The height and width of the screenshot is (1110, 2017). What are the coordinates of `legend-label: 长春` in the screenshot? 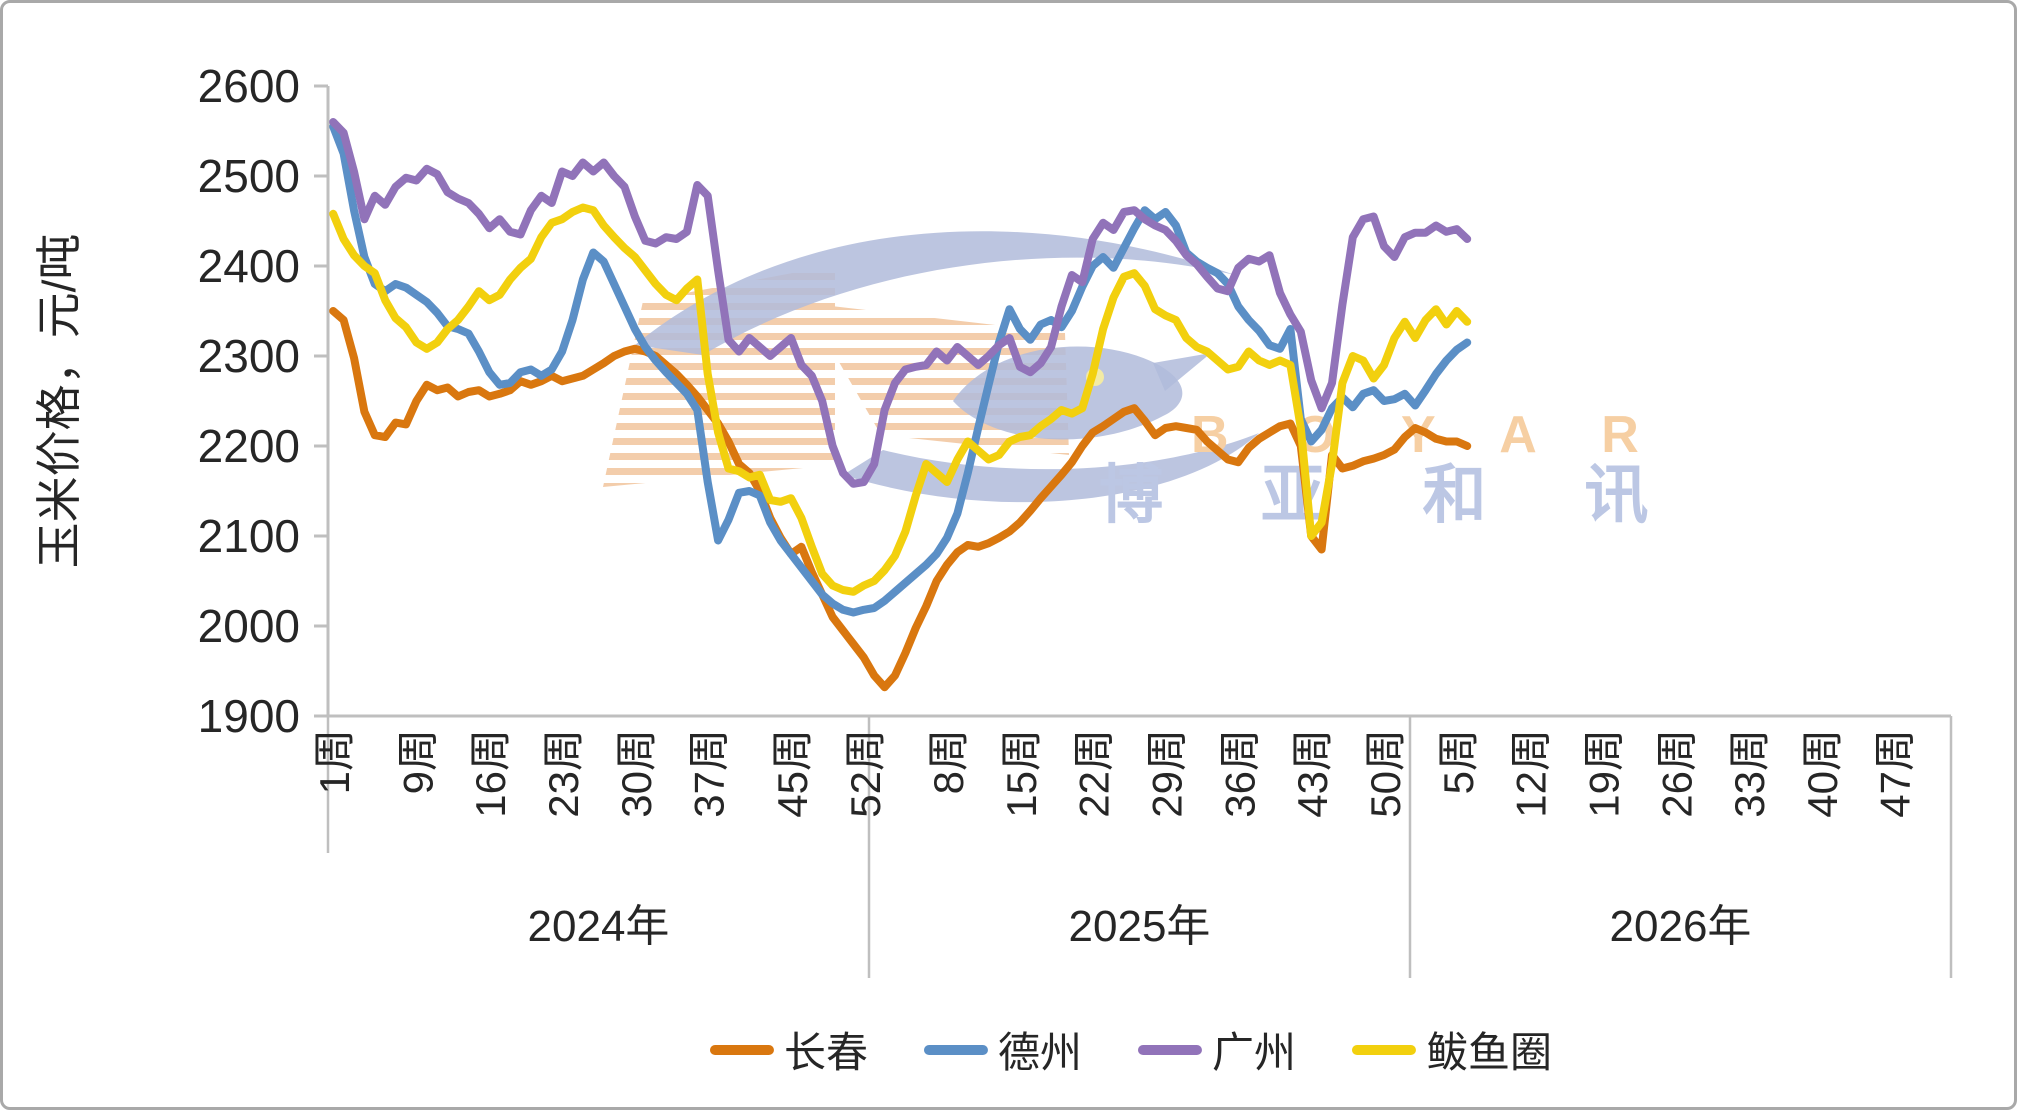 It's located at (825, 1052).